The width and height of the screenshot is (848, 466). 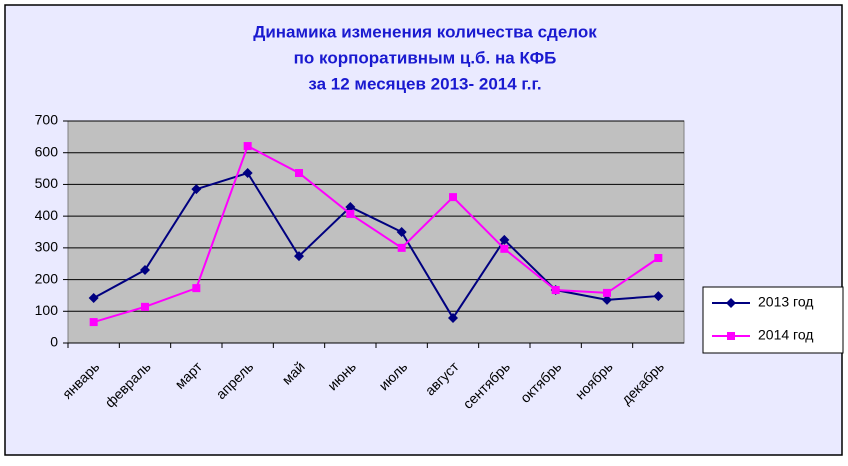 What do you see at coordinates (47, 278) in the screenshot?
I see `y-tick-label: 200` at bounding box center [47, 278].